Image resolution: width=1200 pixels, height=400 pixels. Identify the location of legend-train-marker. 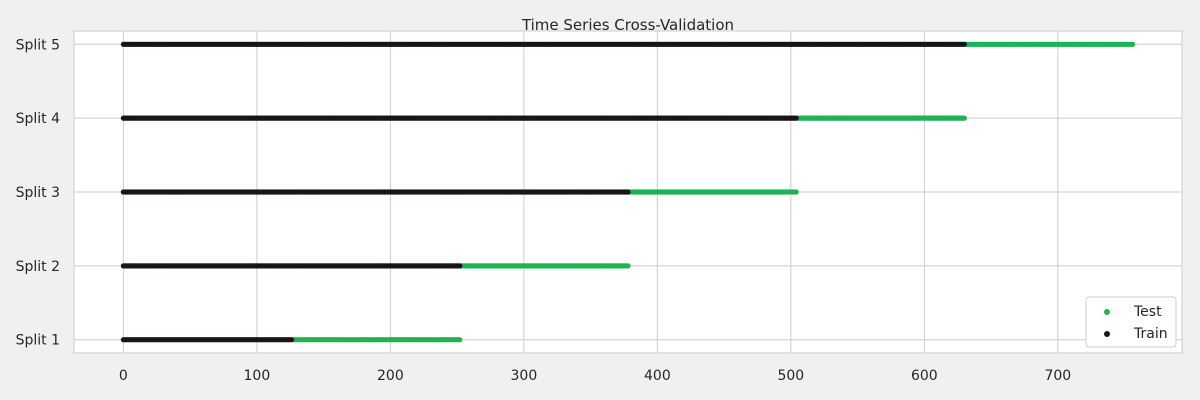
(1107, 334).